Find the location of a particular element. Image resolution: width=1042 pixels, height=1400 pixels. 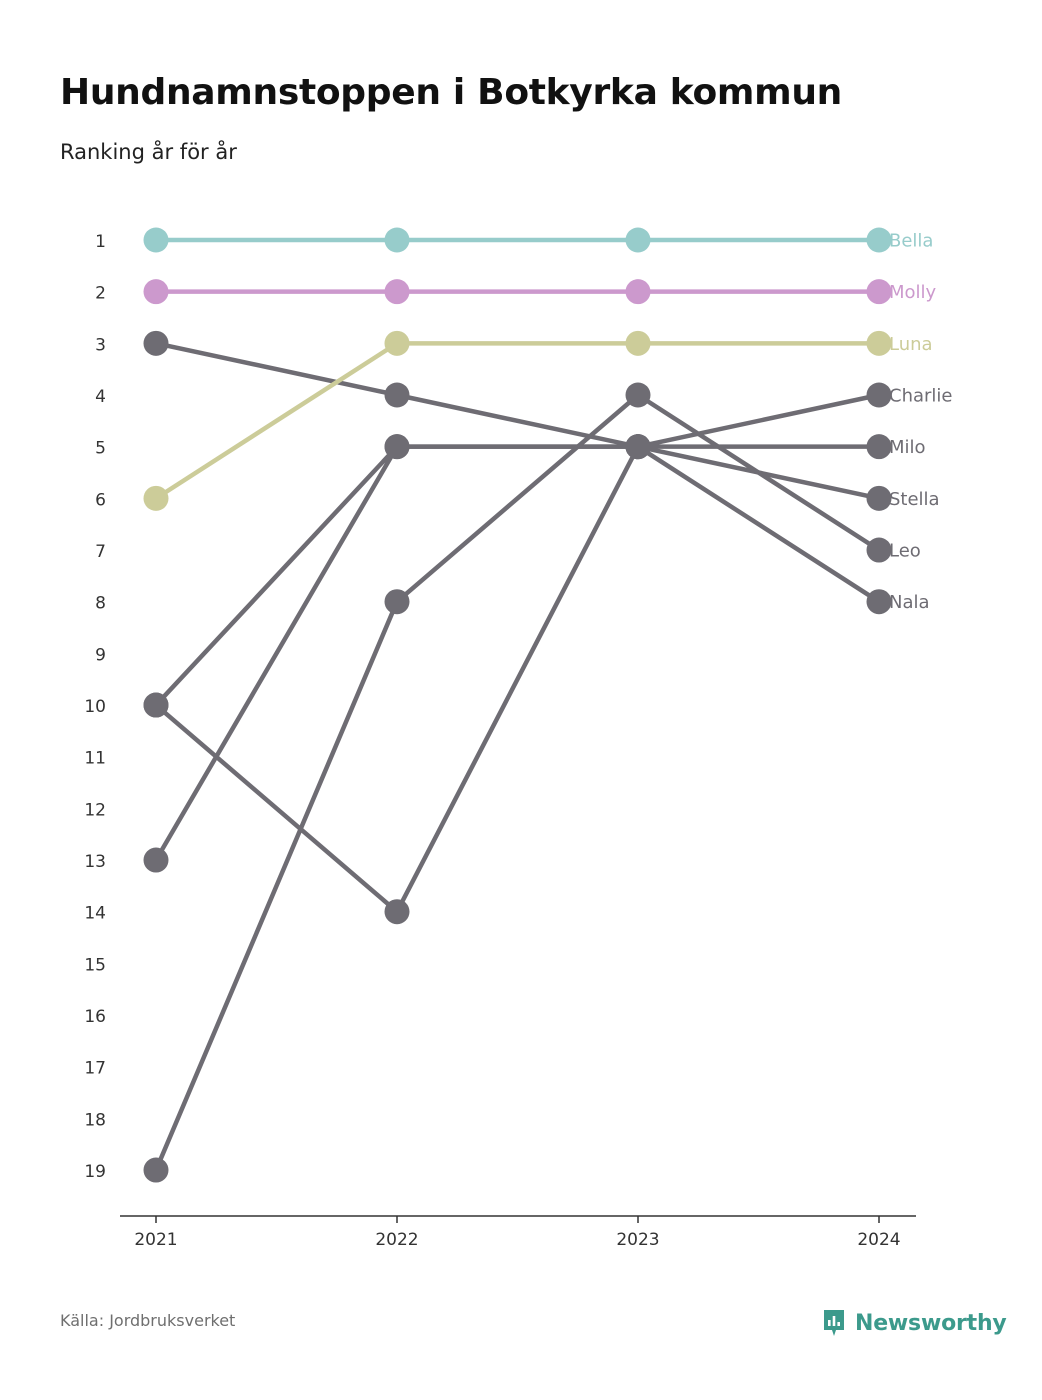

chart-title: Hundnamnstoppen i Botkyrka kommun is located at coordinates (451, 92).